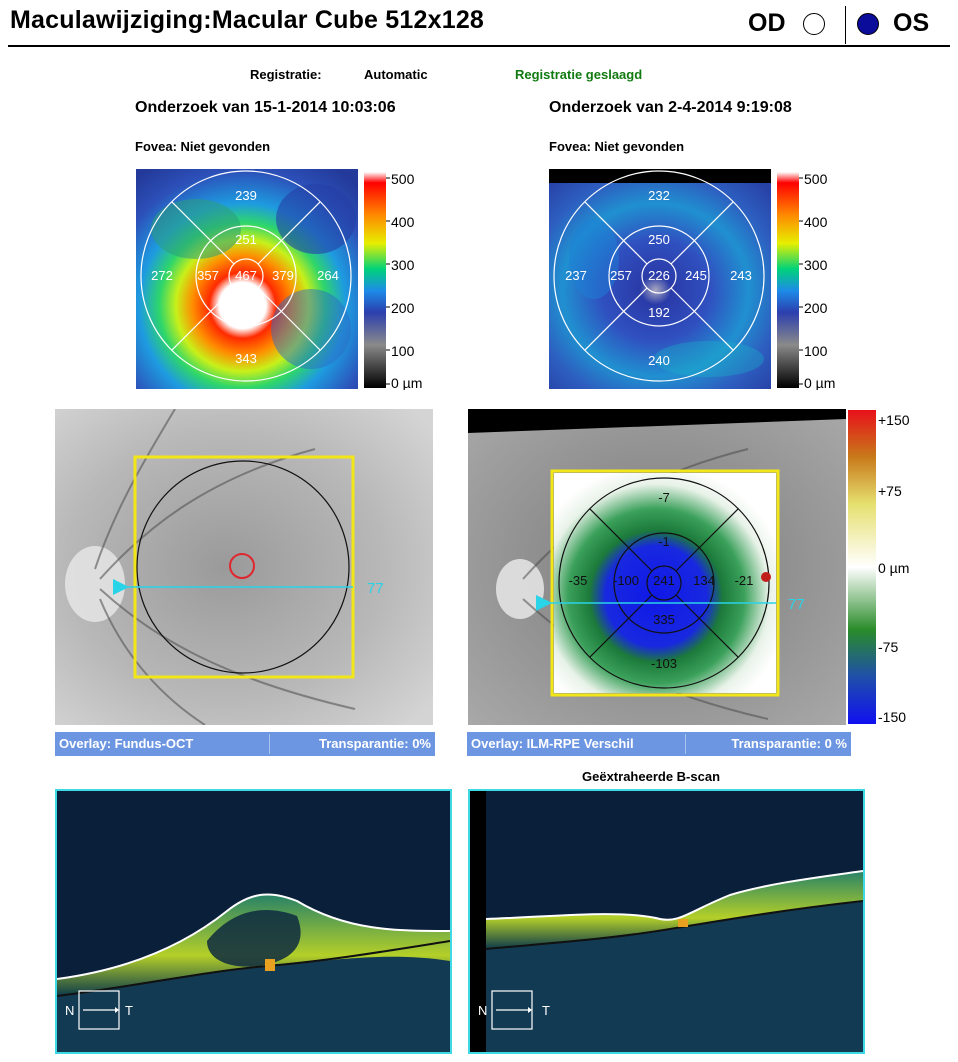 Image resolution: width=958 pixels, height=1062 pixels. Describe the element at coordinates (814, 24) in the screenshot. I see `eye-od-radio` at that location.